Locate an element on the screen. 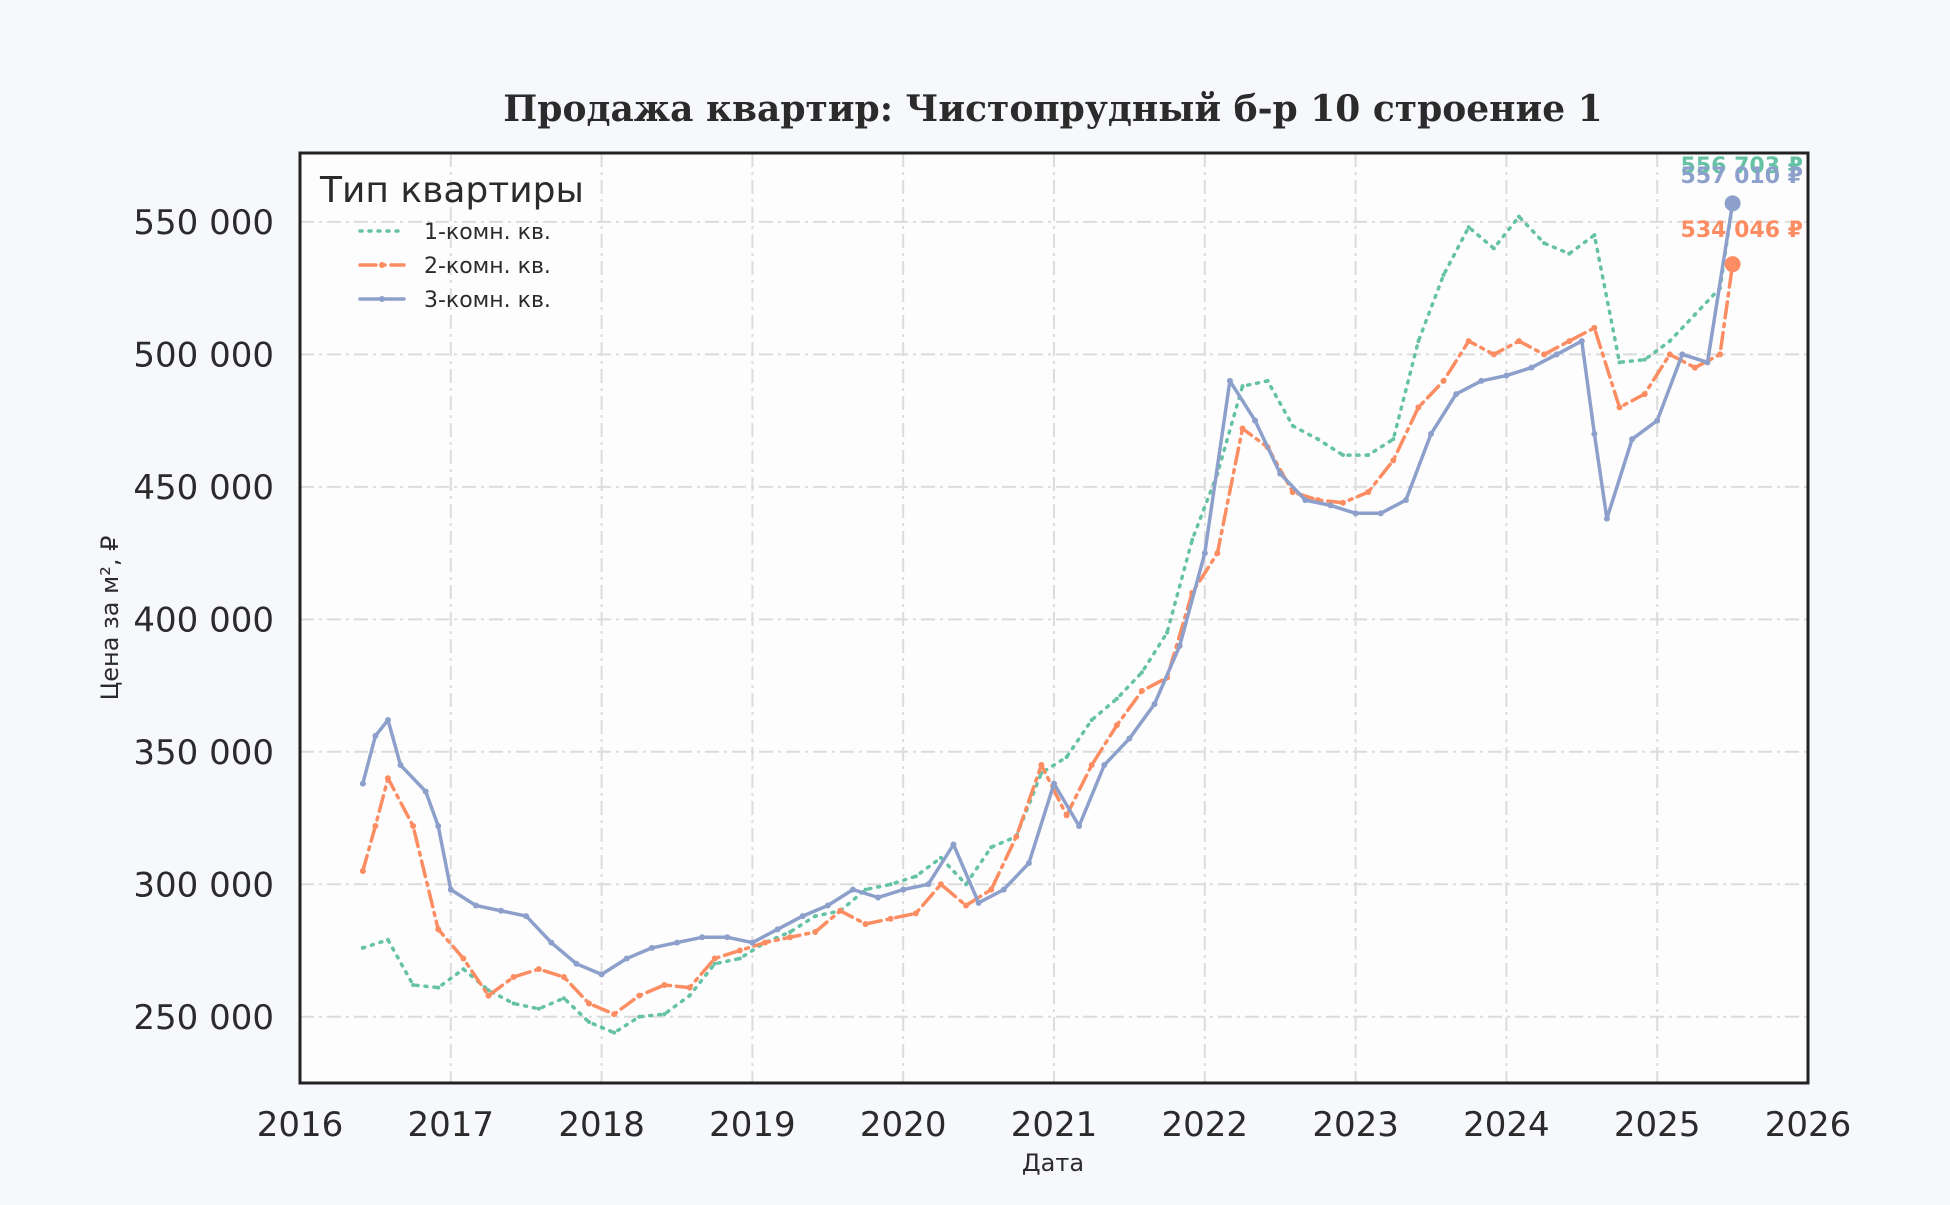 This screenshot has height=1205, width=1950. x-tick-label: 2025 is located at coordinates (1657, 1125).